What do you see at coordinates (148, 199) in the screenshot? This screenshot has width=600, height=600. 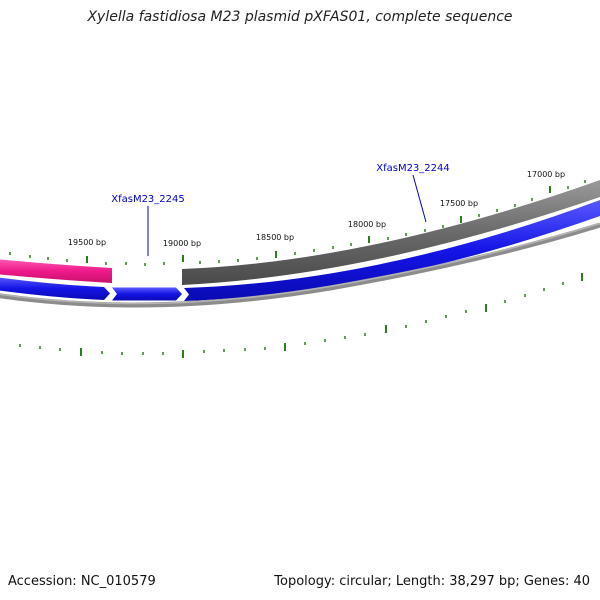 I see `gene-label-xfasm23-2245: XfasM23_2245` at bounding box center [148, 199].